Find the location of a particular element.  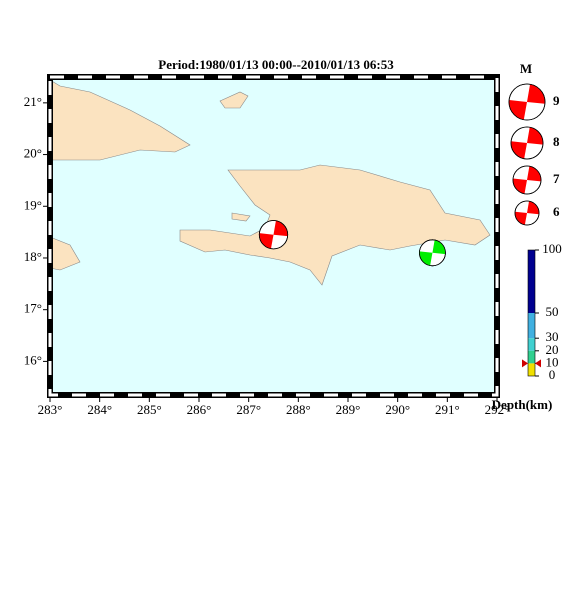

lon-label: 286° is located at coordinates (199, 409).